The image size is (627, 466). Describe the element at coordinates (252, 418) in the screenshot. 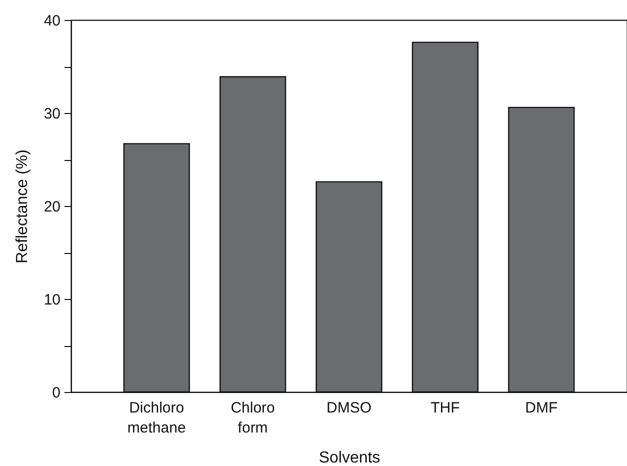

I see `x-tick-label: Chloro form` at that location.